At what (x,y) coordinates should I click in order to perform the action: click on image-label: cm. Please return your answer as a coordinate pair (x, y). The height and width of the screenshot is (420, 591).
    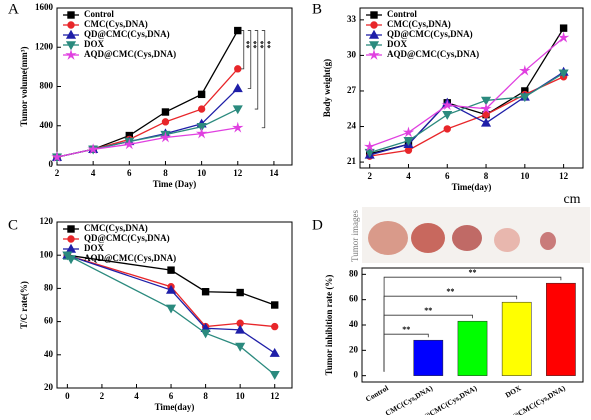
    Looking at the image, I should click on (571, 199).